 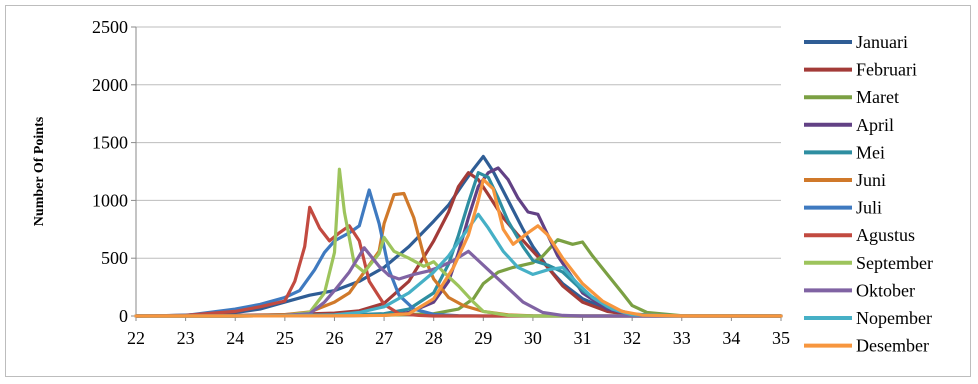 I want to click on y-tick-label: 500, so click(x=114, y=258).